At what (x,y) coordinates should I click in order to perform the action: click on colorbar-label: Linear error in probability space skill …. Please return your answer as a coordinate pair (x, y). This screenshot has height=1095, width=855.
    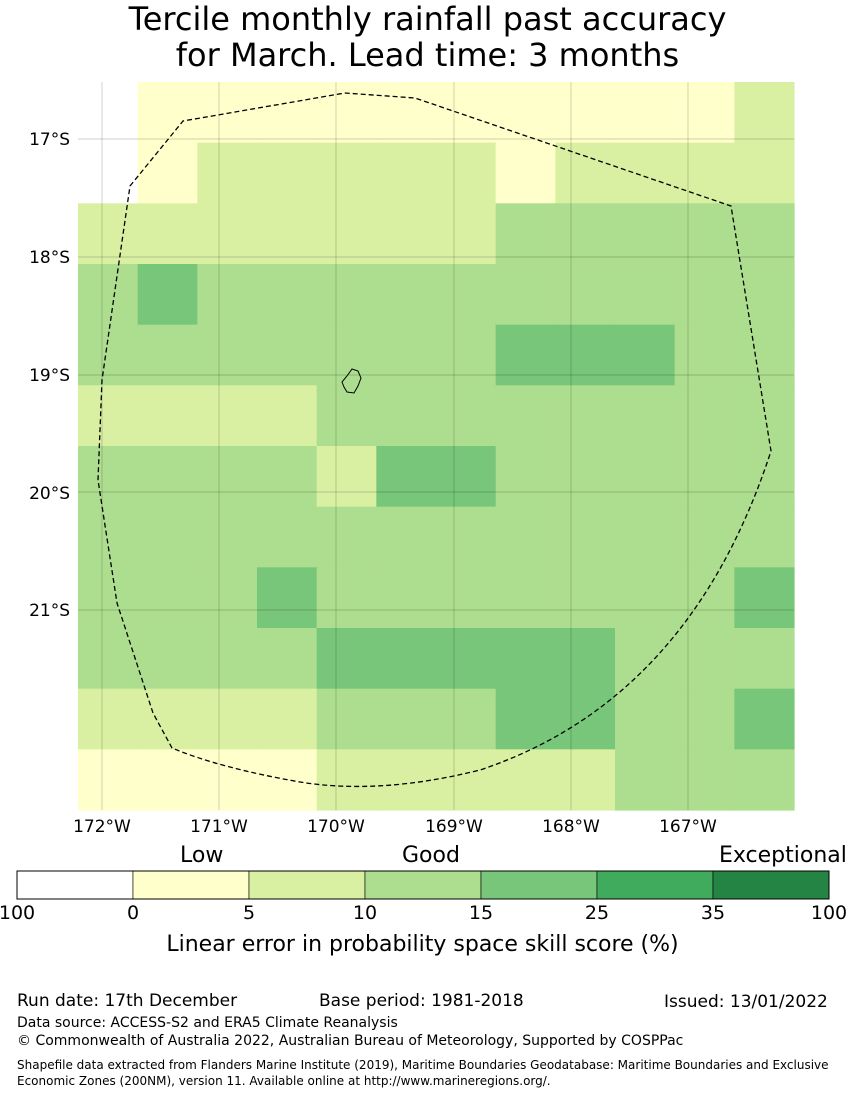
    Looking at the image, I should click on (422, 944).